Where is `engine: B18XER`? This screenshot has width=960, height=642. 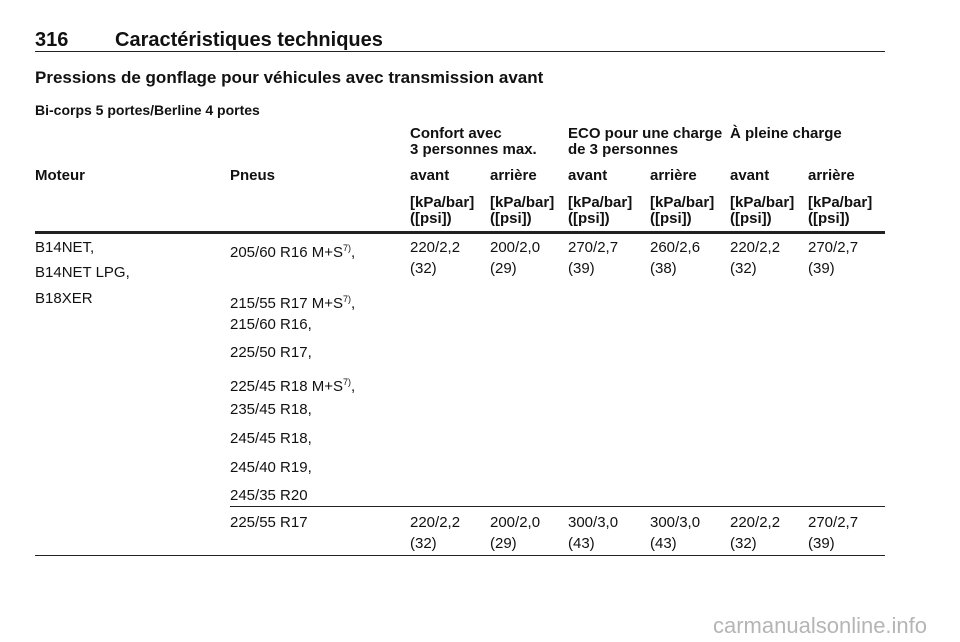 engine: B18XER is located at coordinates (64, 298).